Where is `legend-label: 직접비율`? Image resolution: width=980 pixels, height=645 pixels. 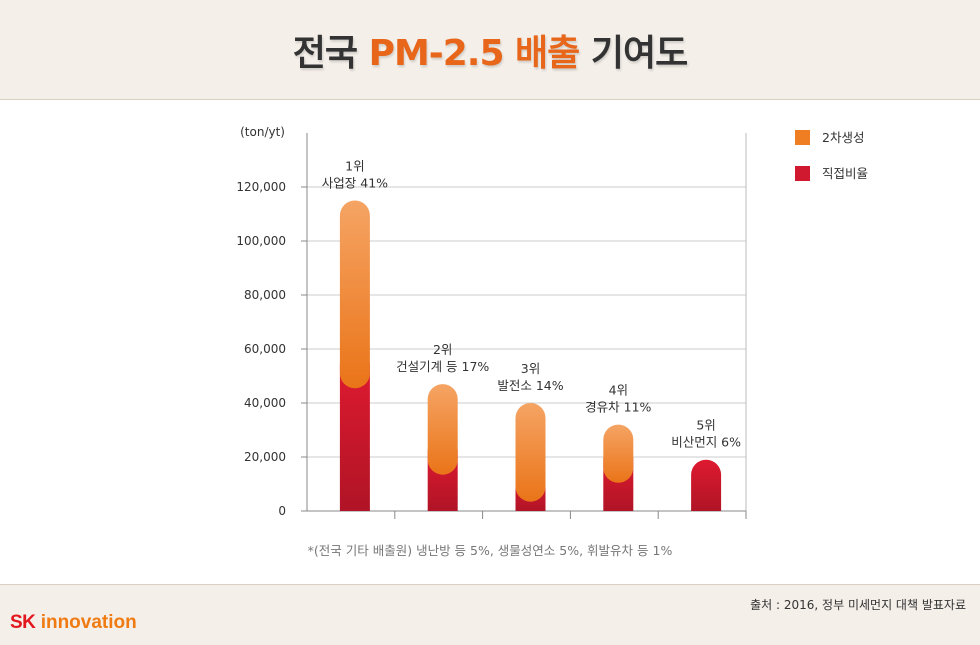 legend-label: 직접비율 is located at coordinates (845, 173).